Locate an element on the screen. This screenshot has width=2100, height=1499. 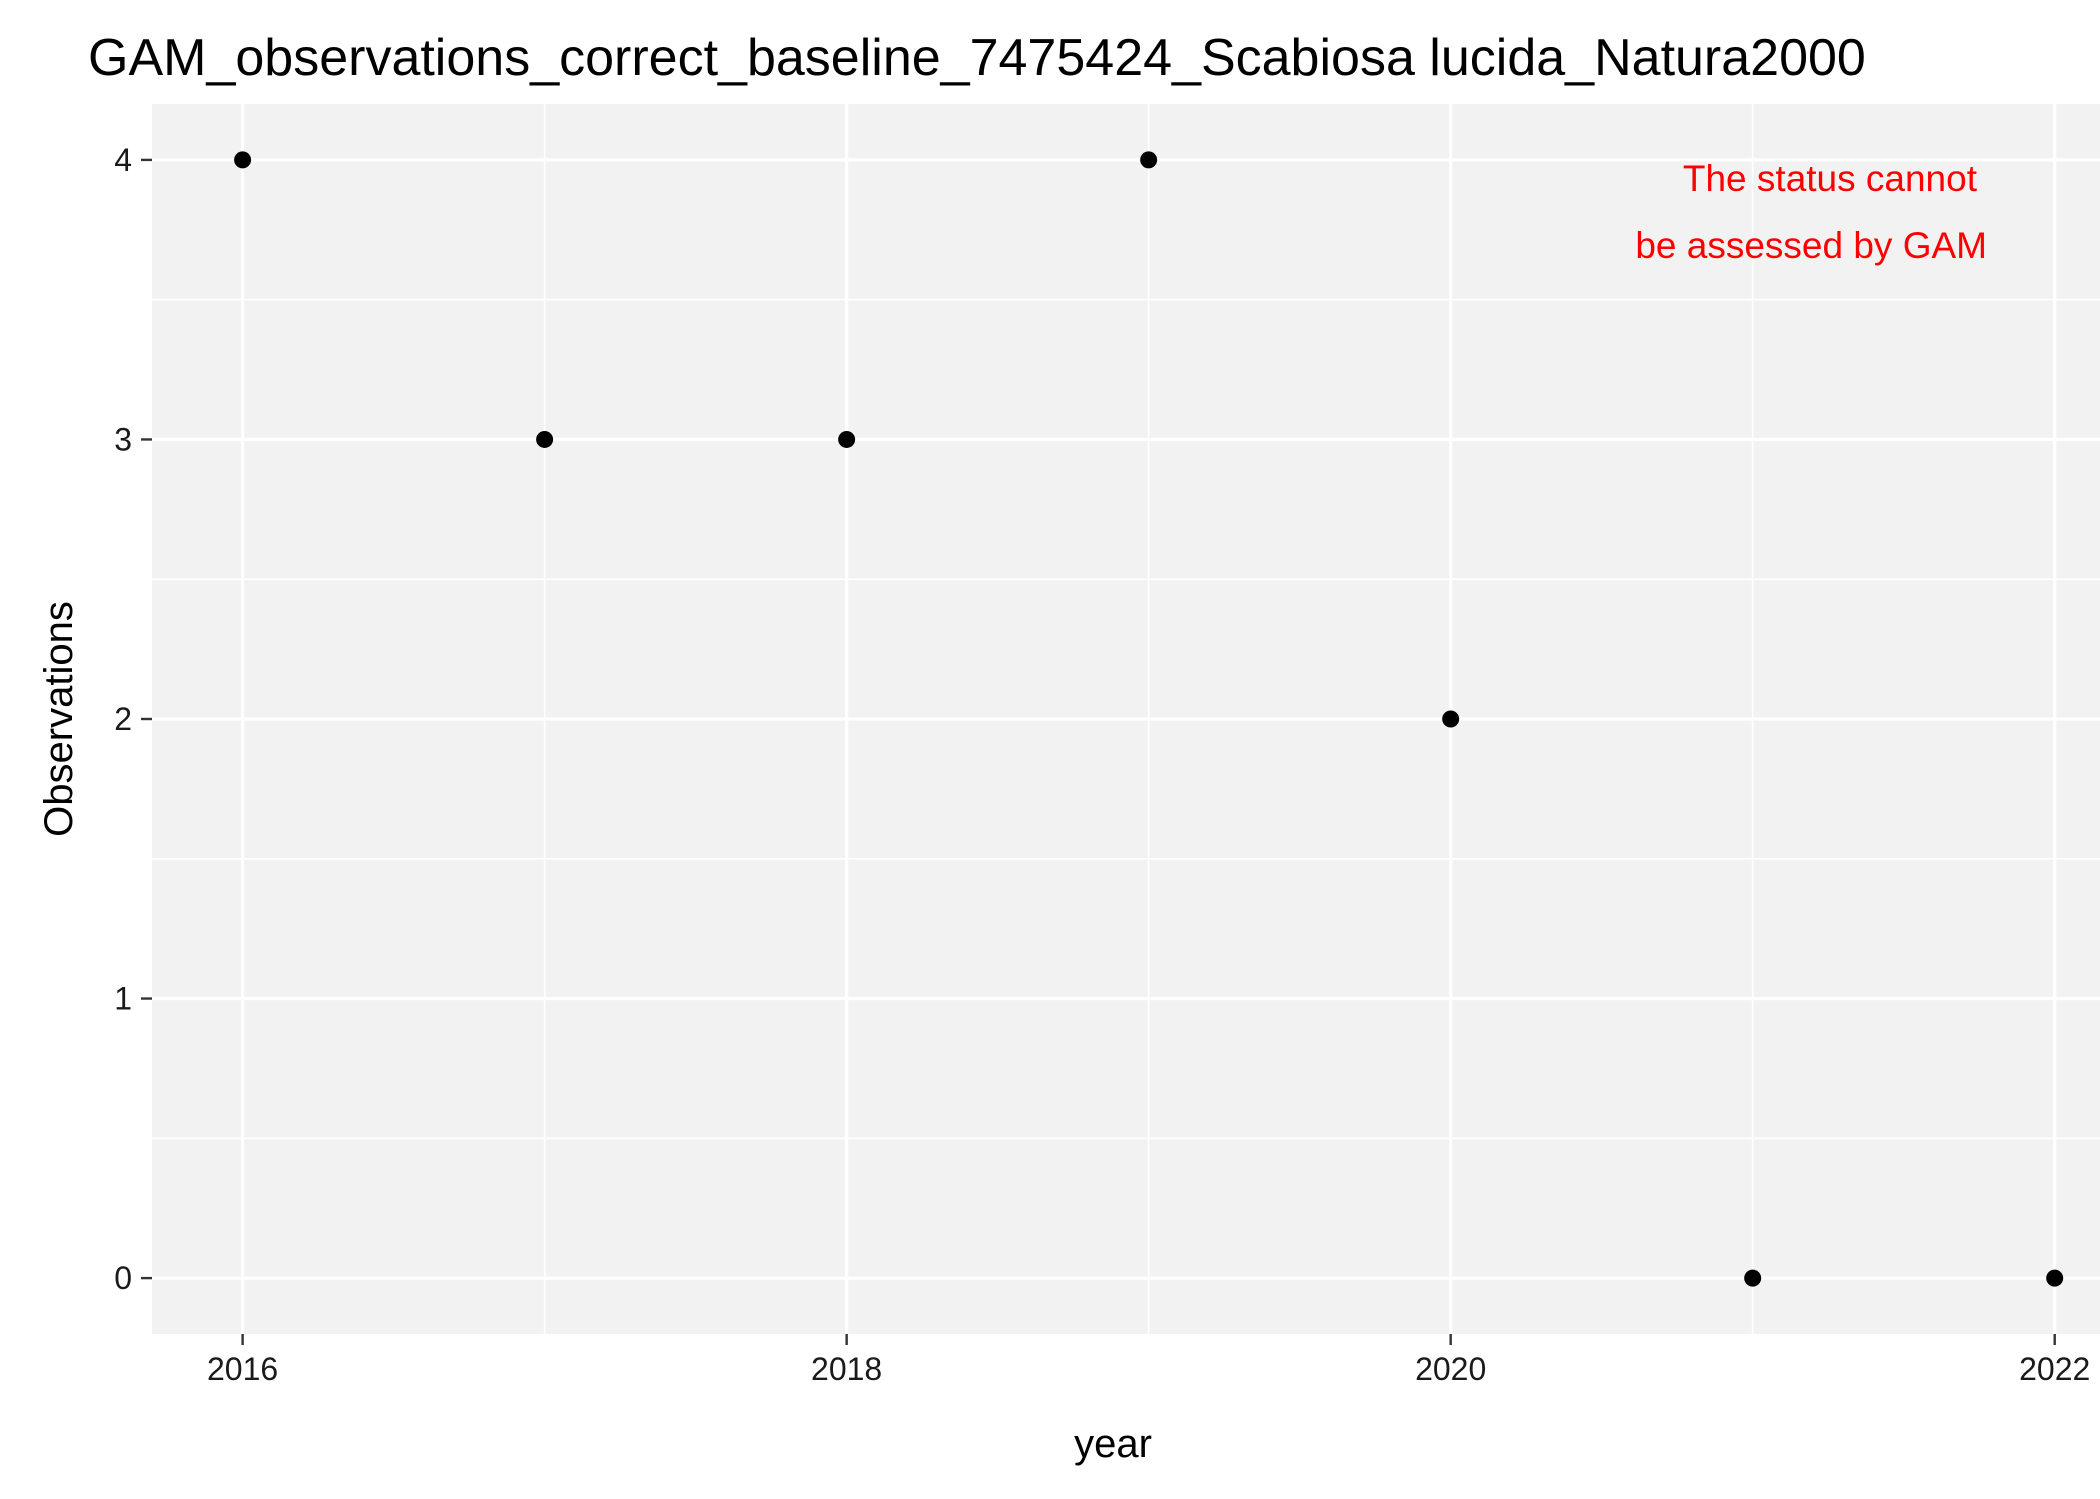
x-tick-label: 2018 is located at coordinates (846, 1369).